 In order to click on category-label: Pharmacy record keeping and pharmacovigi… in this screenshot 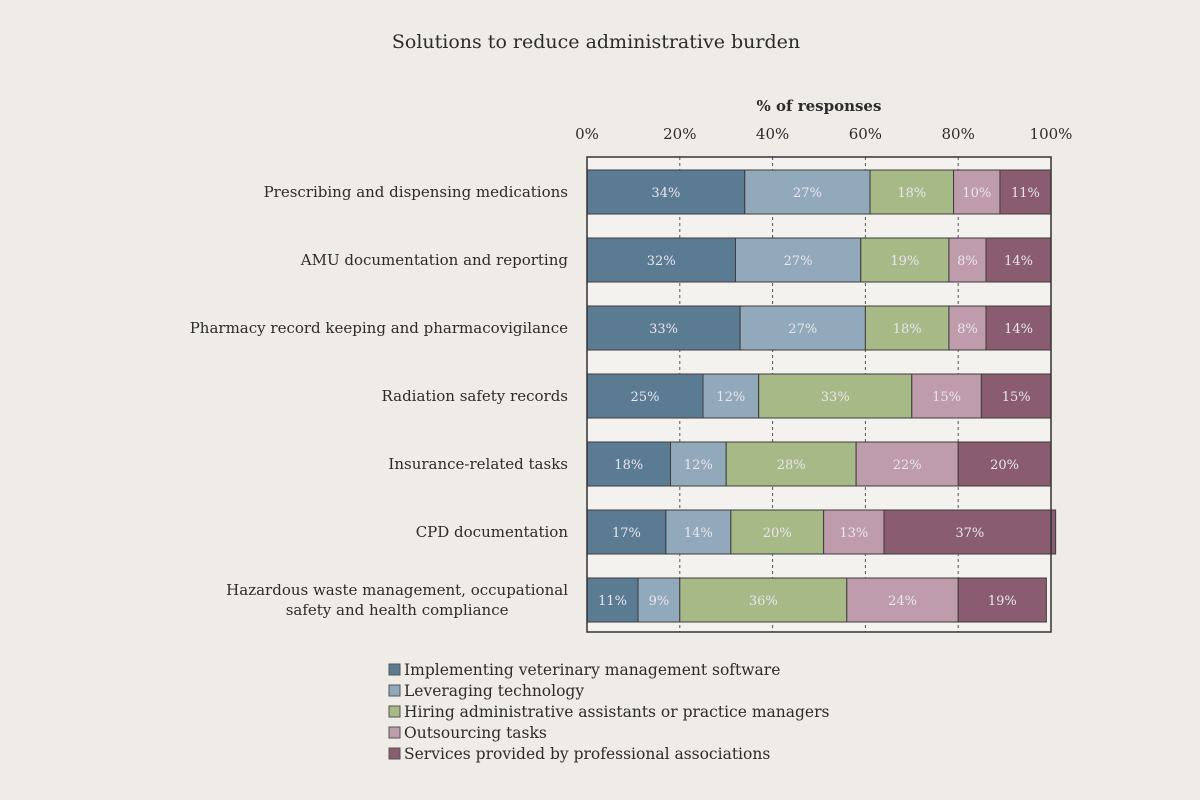, I will do `click(379, 328)`.